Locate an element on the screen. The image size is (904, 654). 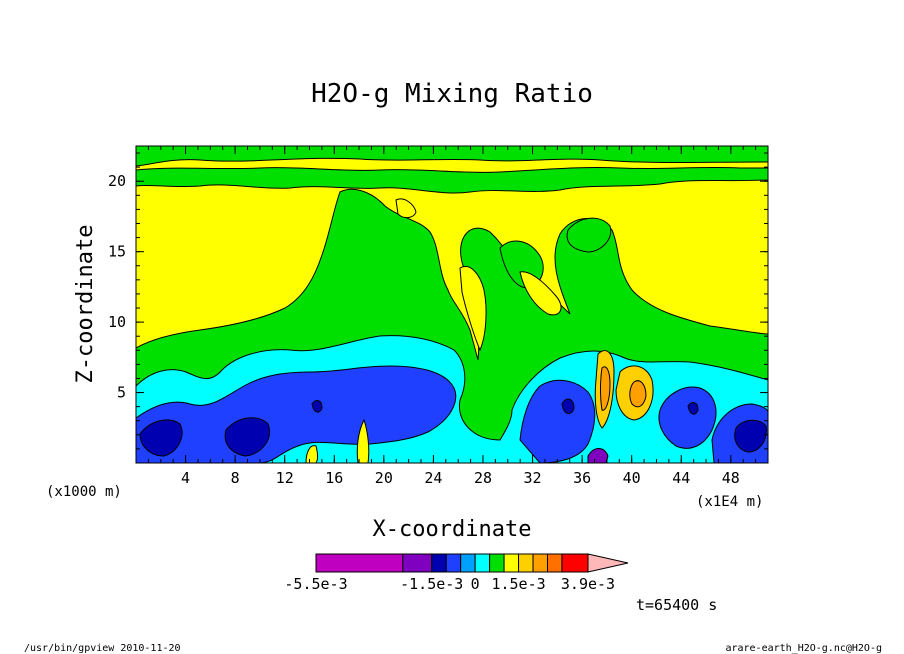
region-blue-right is located at coordinates (557, 421).